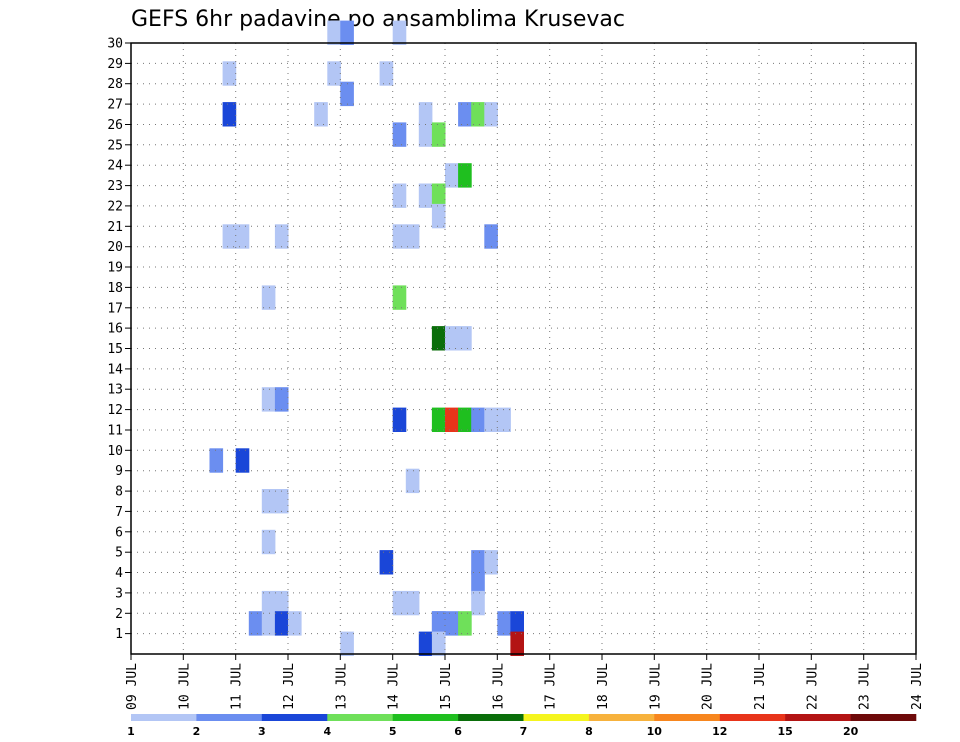 The height and width of the screenshot is (742, 960). I want to click on x-tick-label: 18 JUL, so click(603, 686).